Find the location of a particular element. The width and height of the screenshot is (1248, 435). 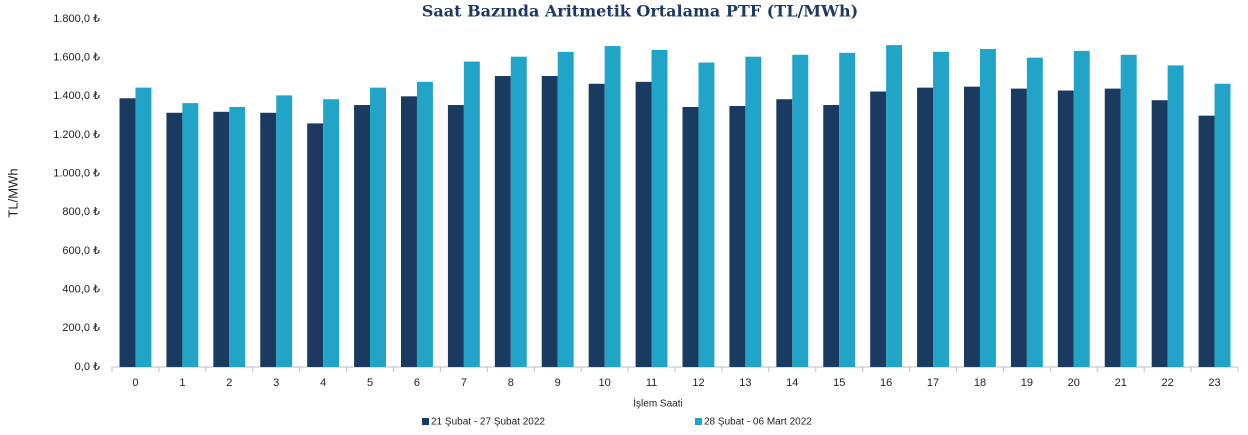

y-tick-label: 200,0 ₺ is located at coordinates (81, 328).